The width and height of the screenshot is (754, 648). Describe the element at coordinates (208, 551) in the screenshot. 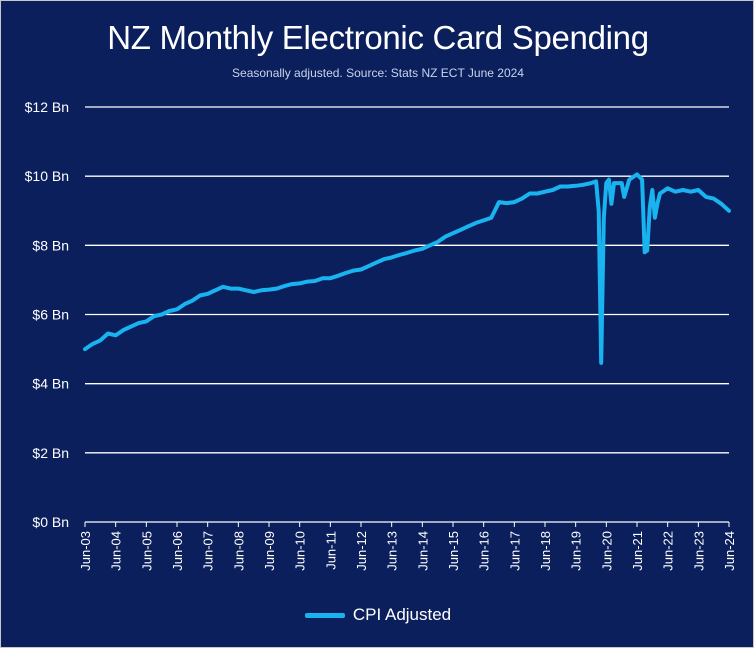

I see `x-tick-label: Jun-07` at that location.